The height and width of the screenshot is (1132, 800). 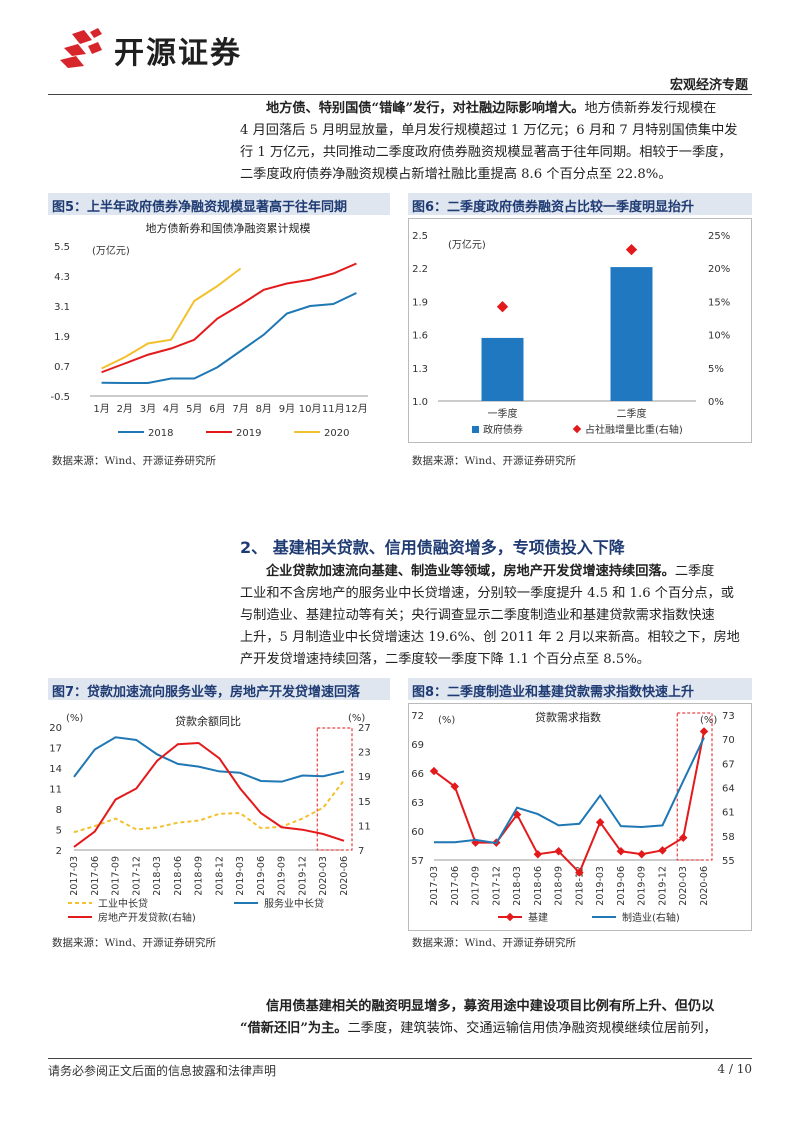 I want to click on paragraph-2-lead: 企业贷款加速流向基建、制造业等领域，房地产开发贷增速持续回落。, so click(x=470, y=571).